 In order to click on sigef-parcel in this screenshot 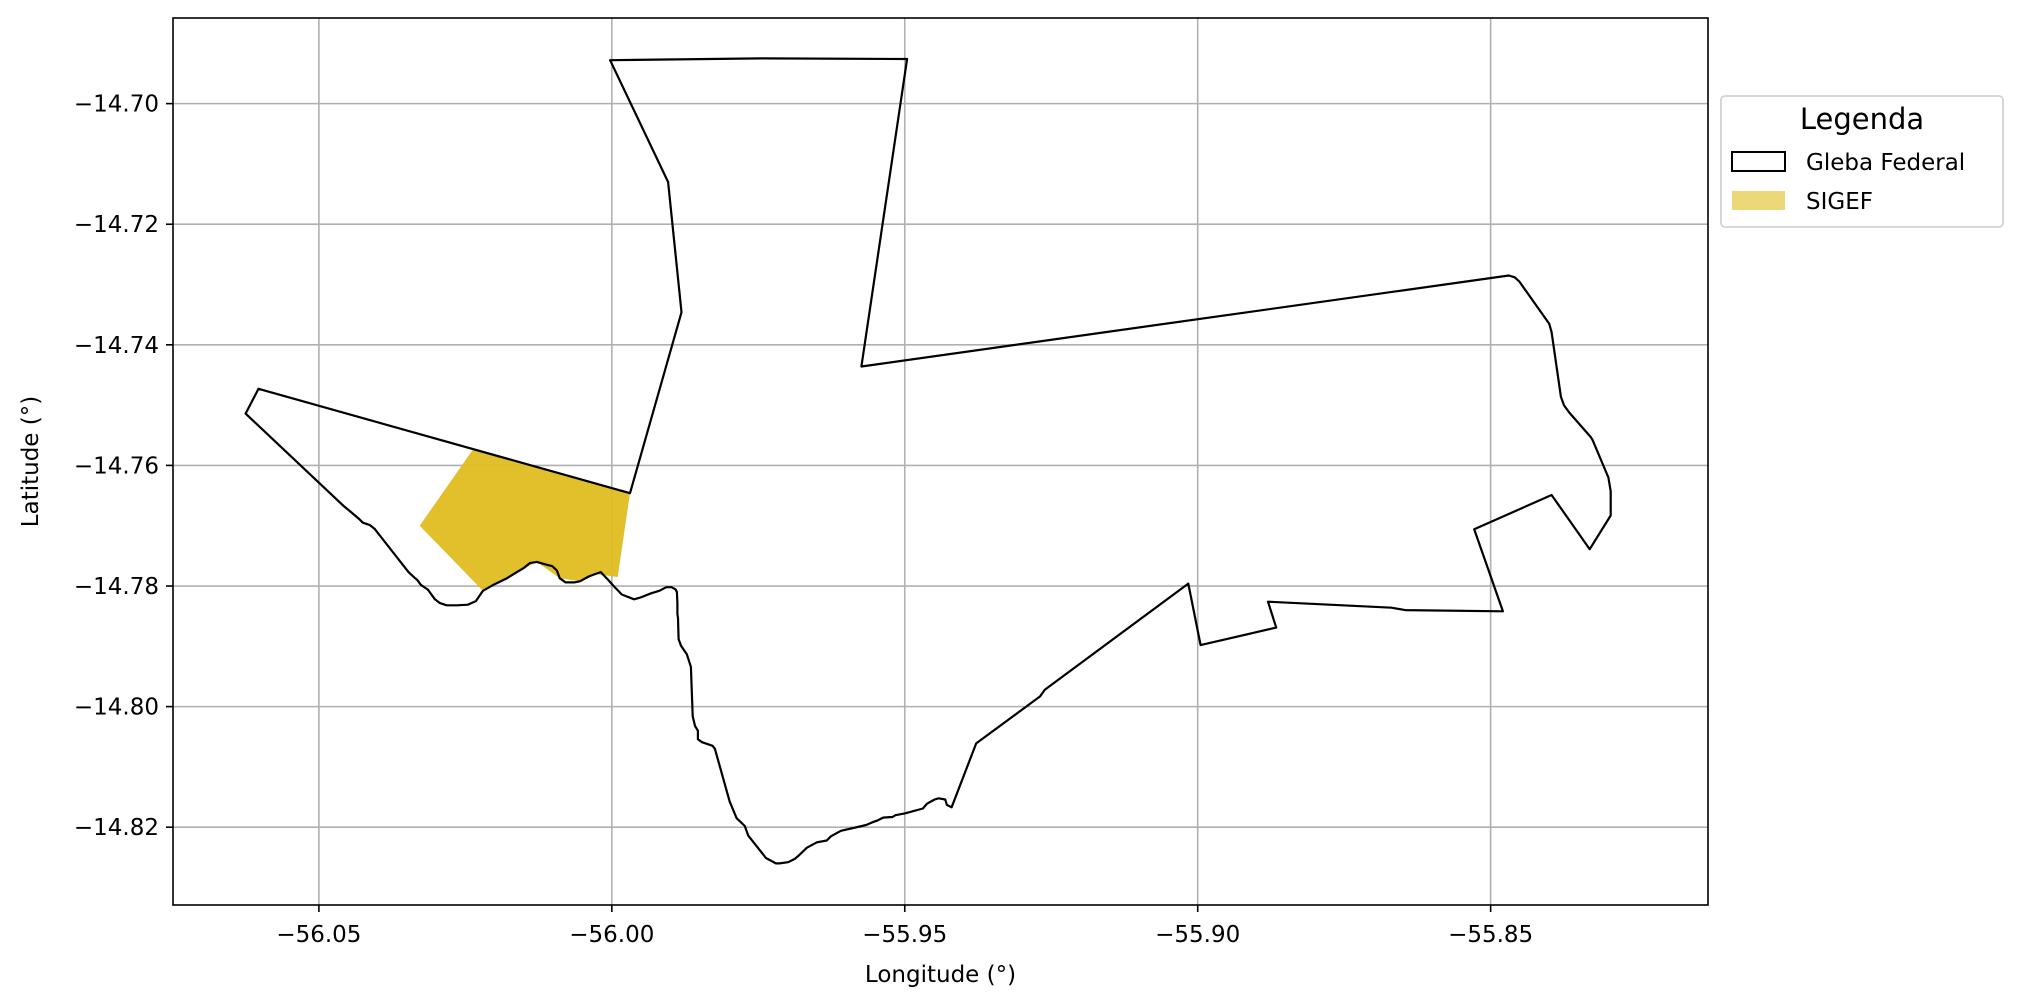, I will do `click(524, 519)`.